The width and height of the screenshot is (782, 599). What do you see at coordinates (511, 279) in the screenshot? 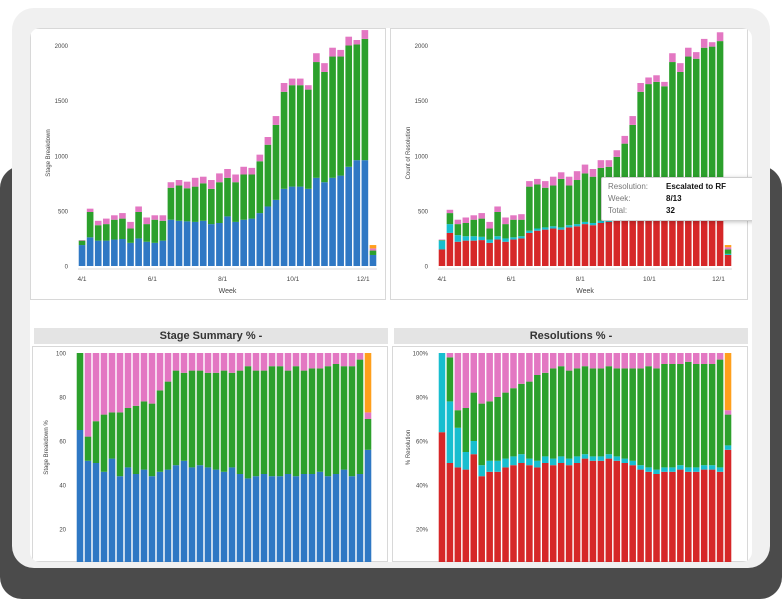
I see `x-tick-label: 6/1` at bounding box center [511, 279].